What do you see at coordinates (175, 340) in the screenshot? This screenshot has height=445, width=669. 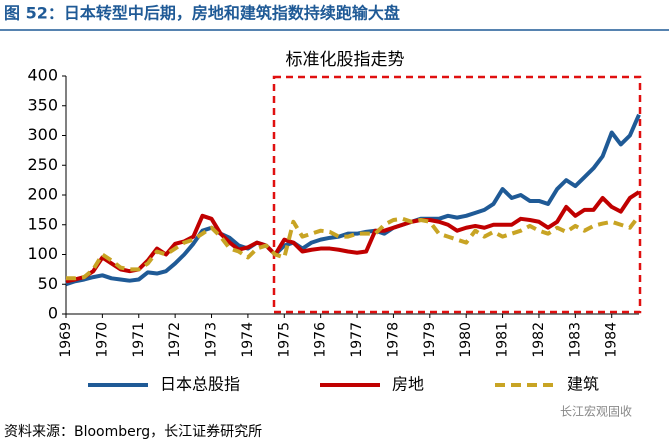 I see `x-tick-label: 1972` at bounding box center [175, 340].